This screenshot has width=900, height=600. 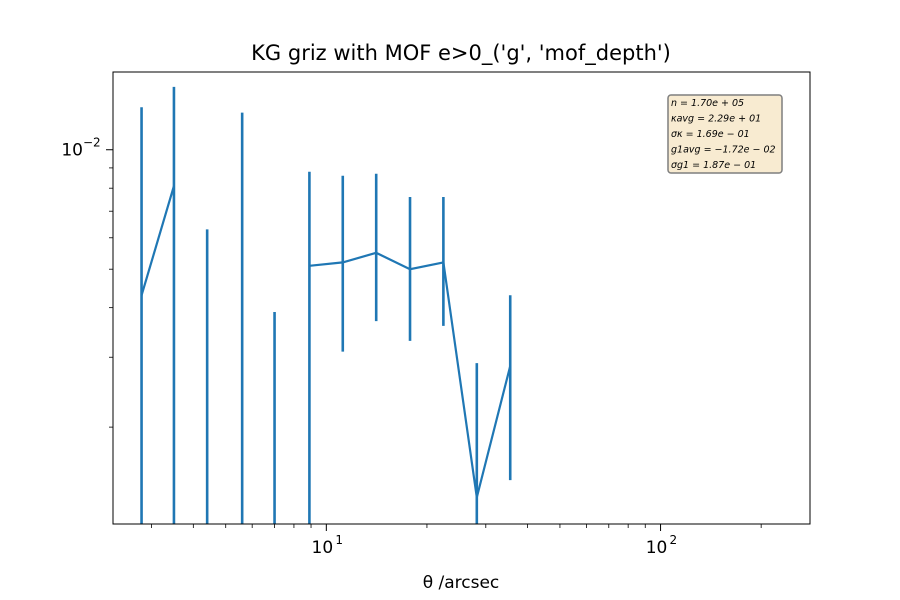 I want to click on stats-box-entry: σg1 = 1.87e − 01, so click(x=713, y=165).